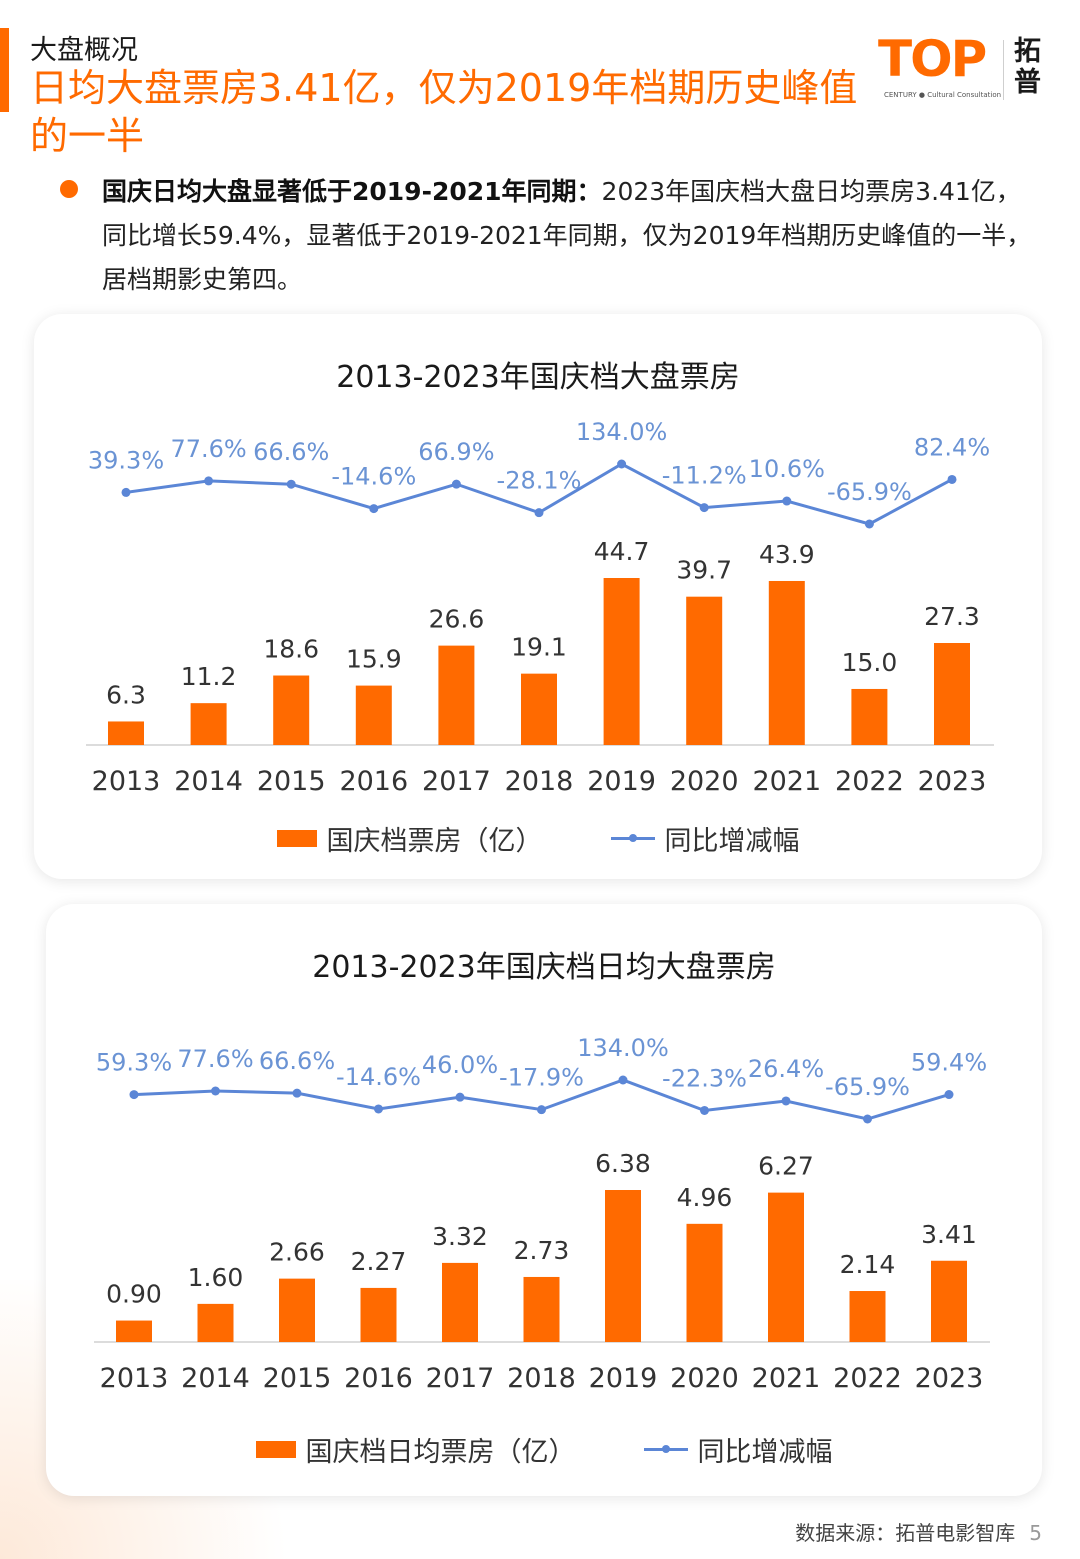 The width and height of the screenshot is (1080, 1559). Describe the element at coordinates (378, 1314) in the screenshot. I see `bar-2016` at that location.